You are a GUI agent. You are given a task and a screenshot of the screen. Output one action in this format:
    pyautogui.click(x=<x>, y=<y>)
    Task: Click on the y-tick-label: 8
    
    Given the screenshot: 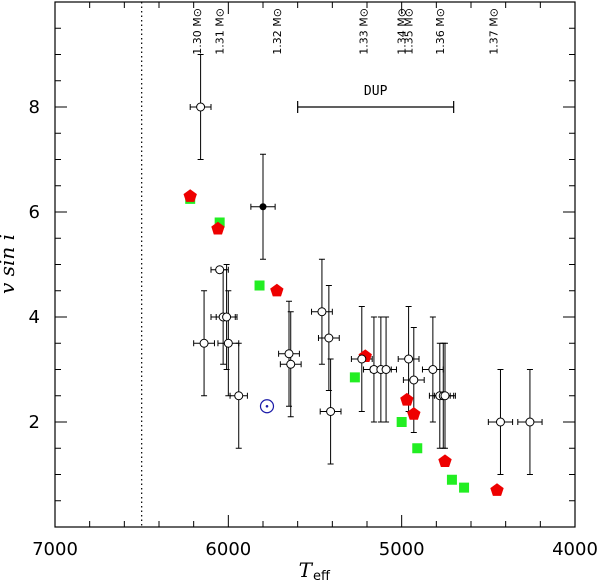 What is the action you would take?
    pyautogui.click(x=34, y=107)
    